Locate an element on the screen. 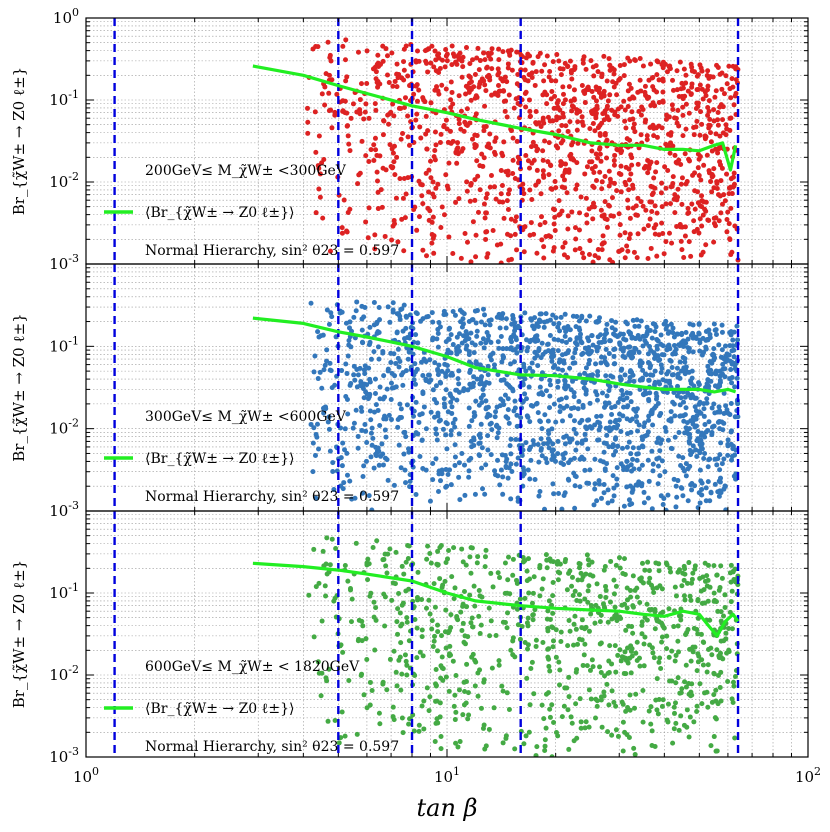 The height and width of the screenshot is (832, 830). y-axis-label: Br_{χ̃W± → Z0 ℓ±} is located at coordinates (19, 141).